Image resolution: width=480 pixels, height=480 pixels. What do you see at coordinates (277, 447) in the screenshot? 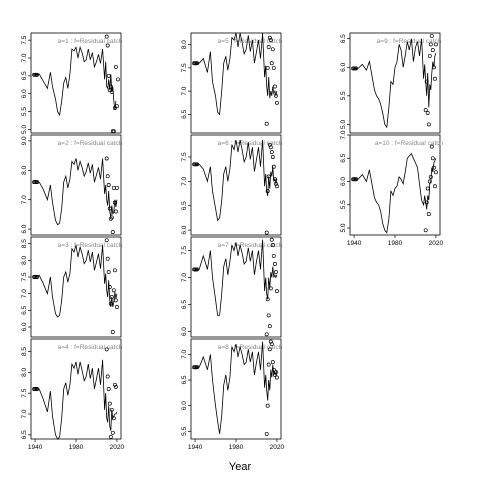
I see `x-tick-label: 2020` at bounding box center [277, 447].